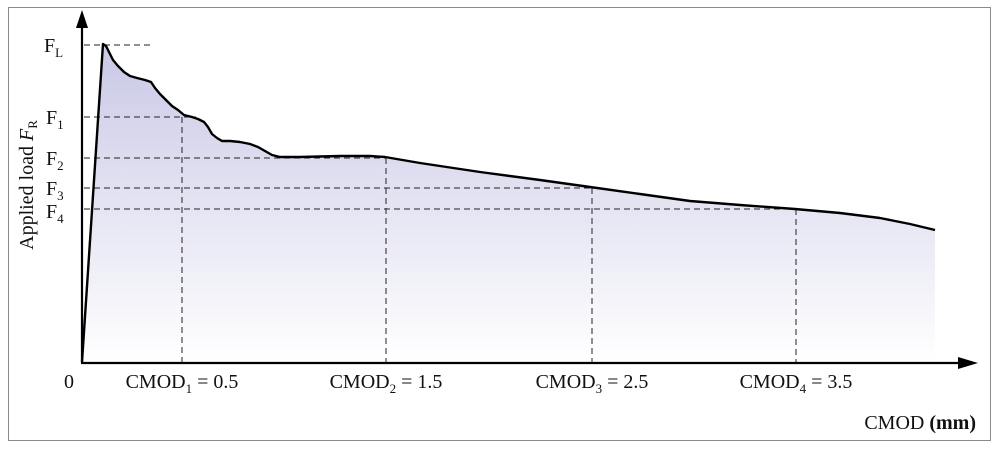 The width and height of the screenshot is (999, 449). What do you see at coordinates (592, 383) in the screenshot?
I see `cmod3-label: CMOD3 = 2.5` at bounding box center [592, 383].